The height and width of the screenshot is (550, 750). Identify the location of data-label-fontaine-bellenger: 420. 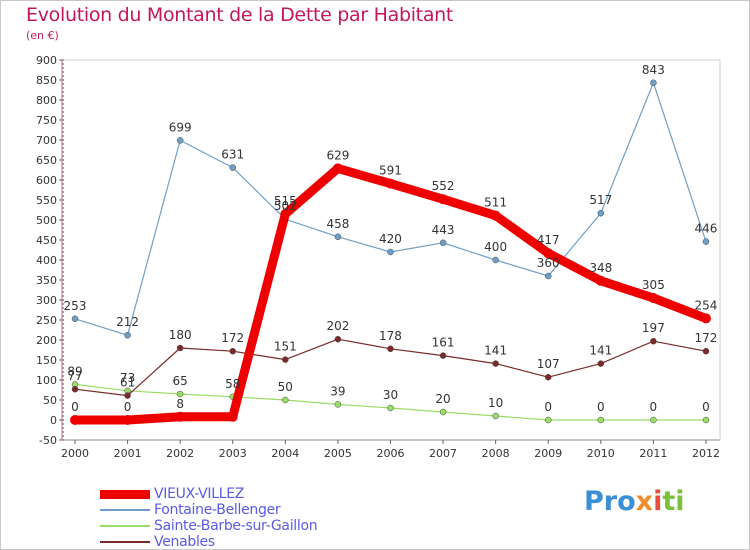
(390, 239).